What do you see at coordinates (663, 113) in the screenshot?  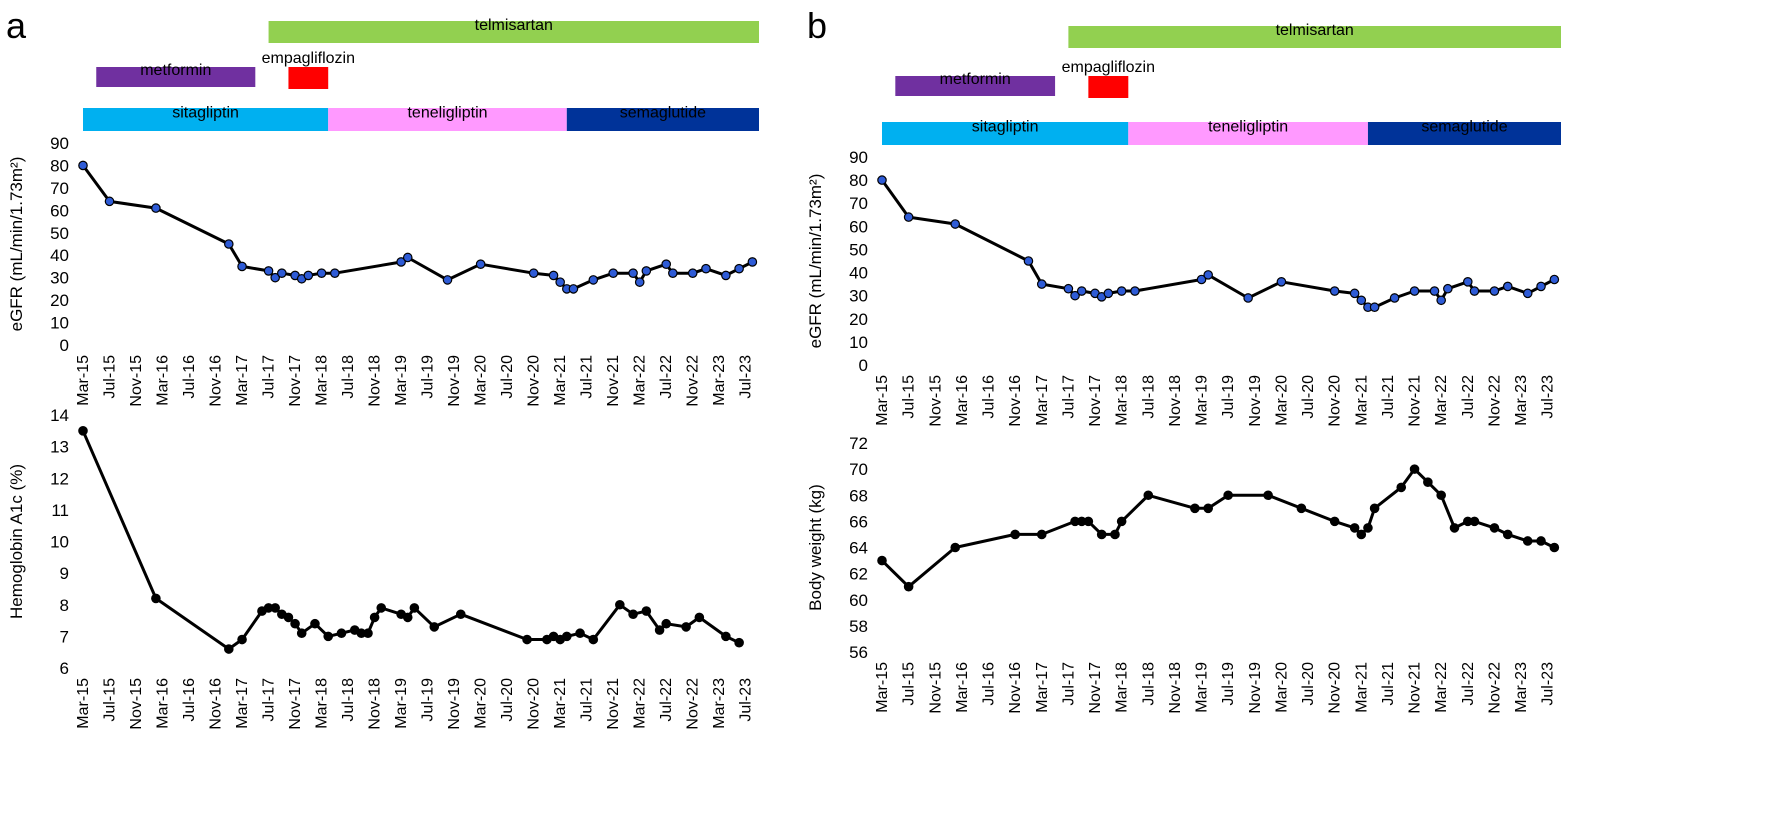 I see `drug-label-semaglutide: semaglutide` at bounding box center [663, 113].